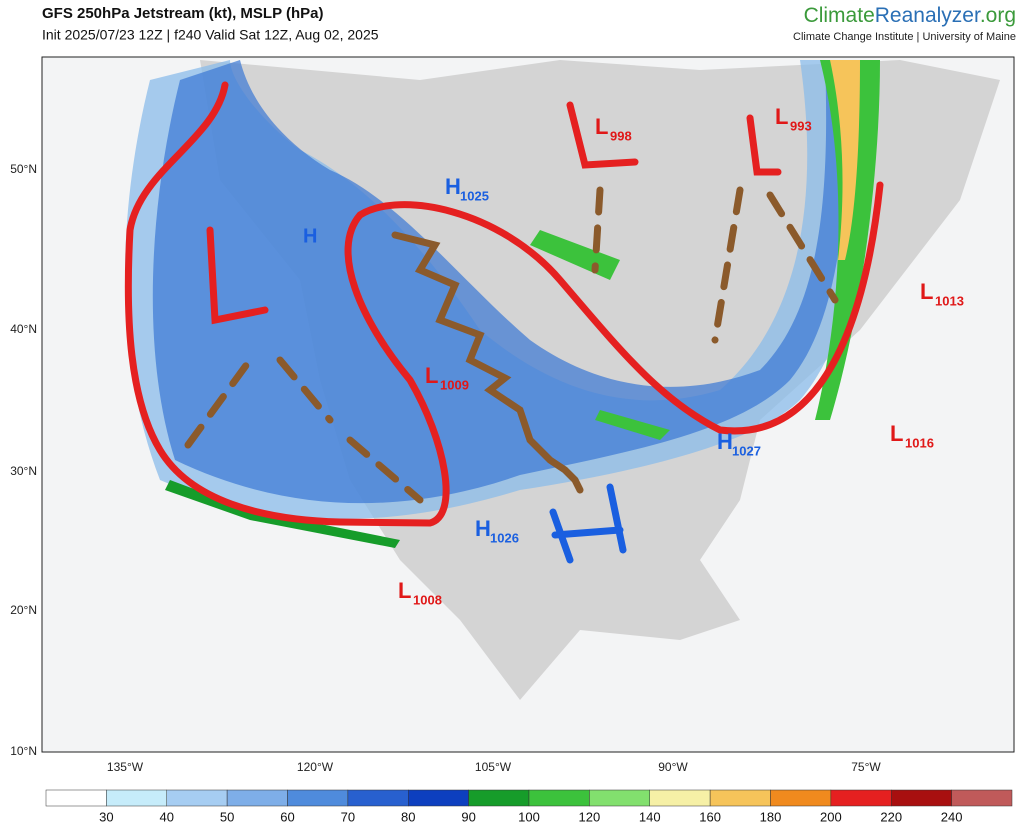  What do you see at coordinates (866, 767) in the screenshot?
I see `lon-label: 75°W` at bounding box center [866, 767].